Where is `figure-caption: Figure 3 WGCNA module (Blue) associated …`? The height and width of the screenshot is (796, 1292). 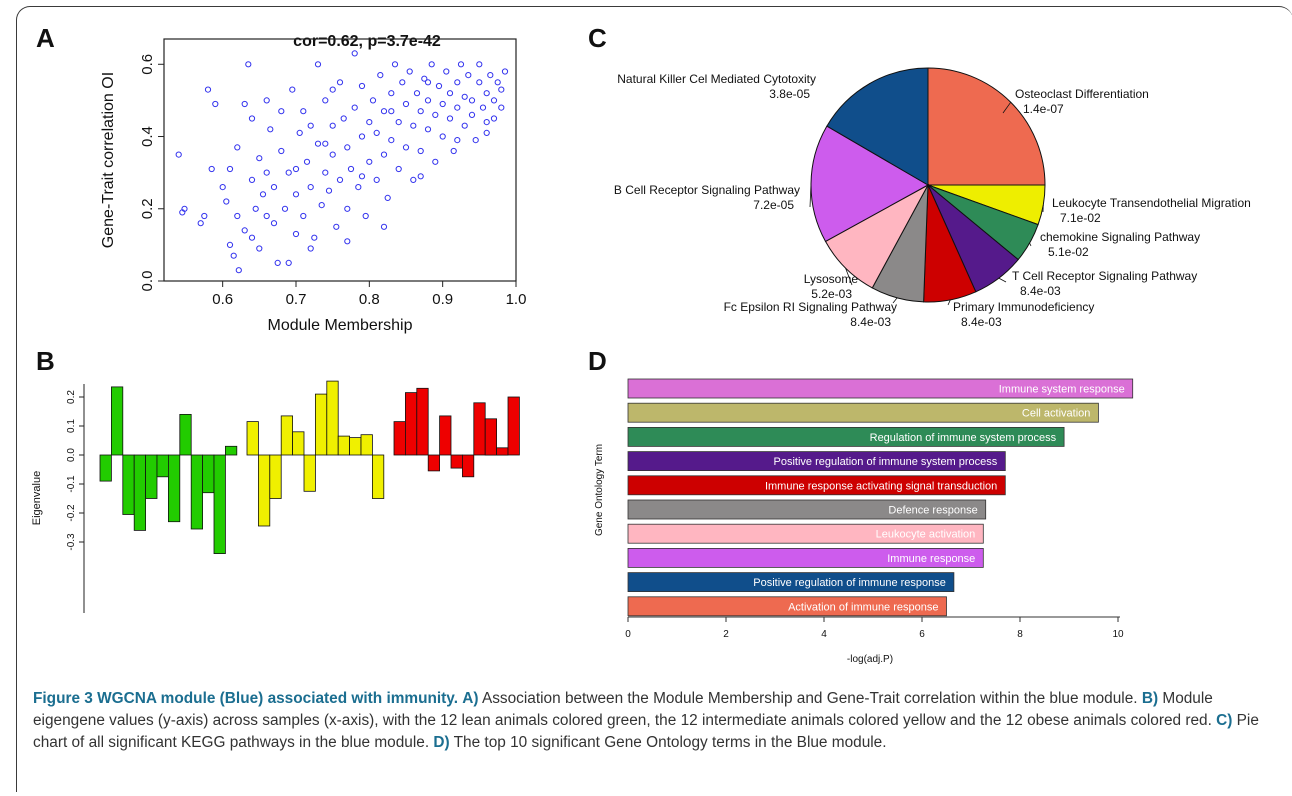 figure-caption: Figure 3 WGCNA module (Blue) associated … is located at coordinates (655, 721).